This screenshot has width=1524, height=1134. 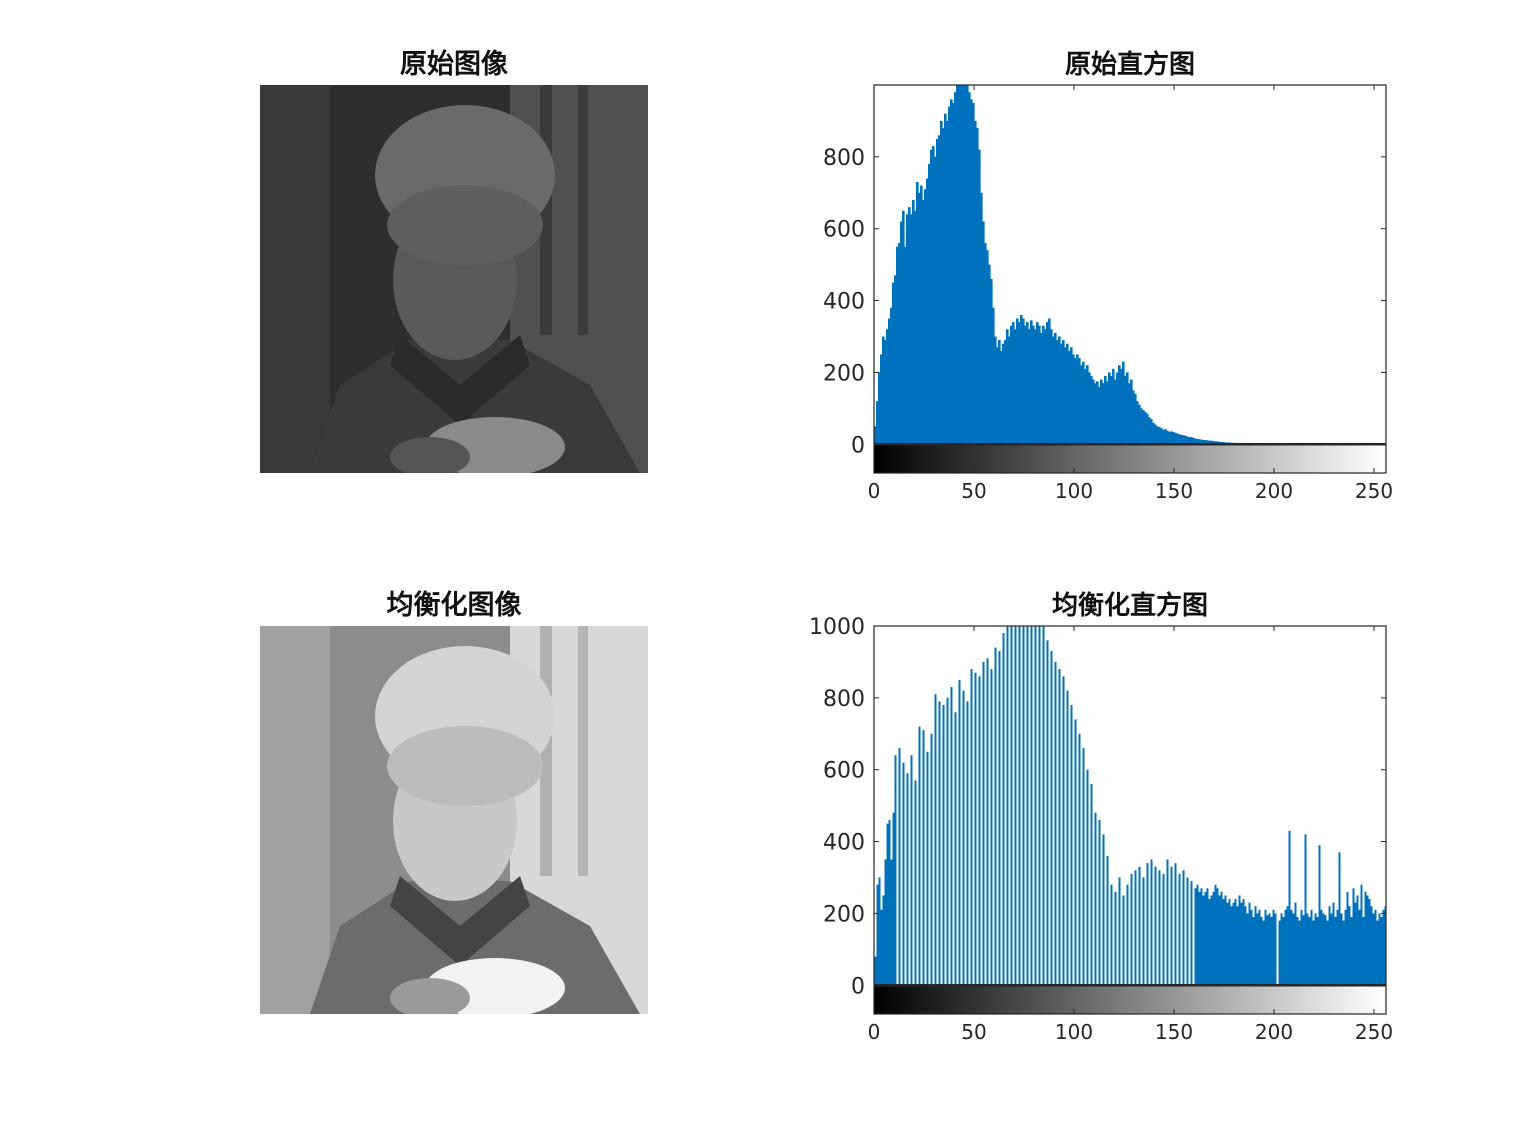 What do you see at coordinates (858, 986) in the screenshot?
I see `y-tick-label: 0` at bounding box center [858, 986].